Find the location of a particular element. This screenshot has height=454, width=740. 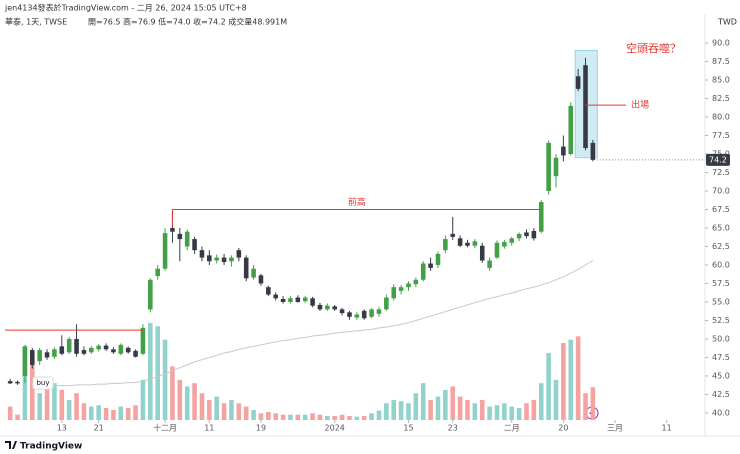

currency: TWD is located at coordinates (727, 22).